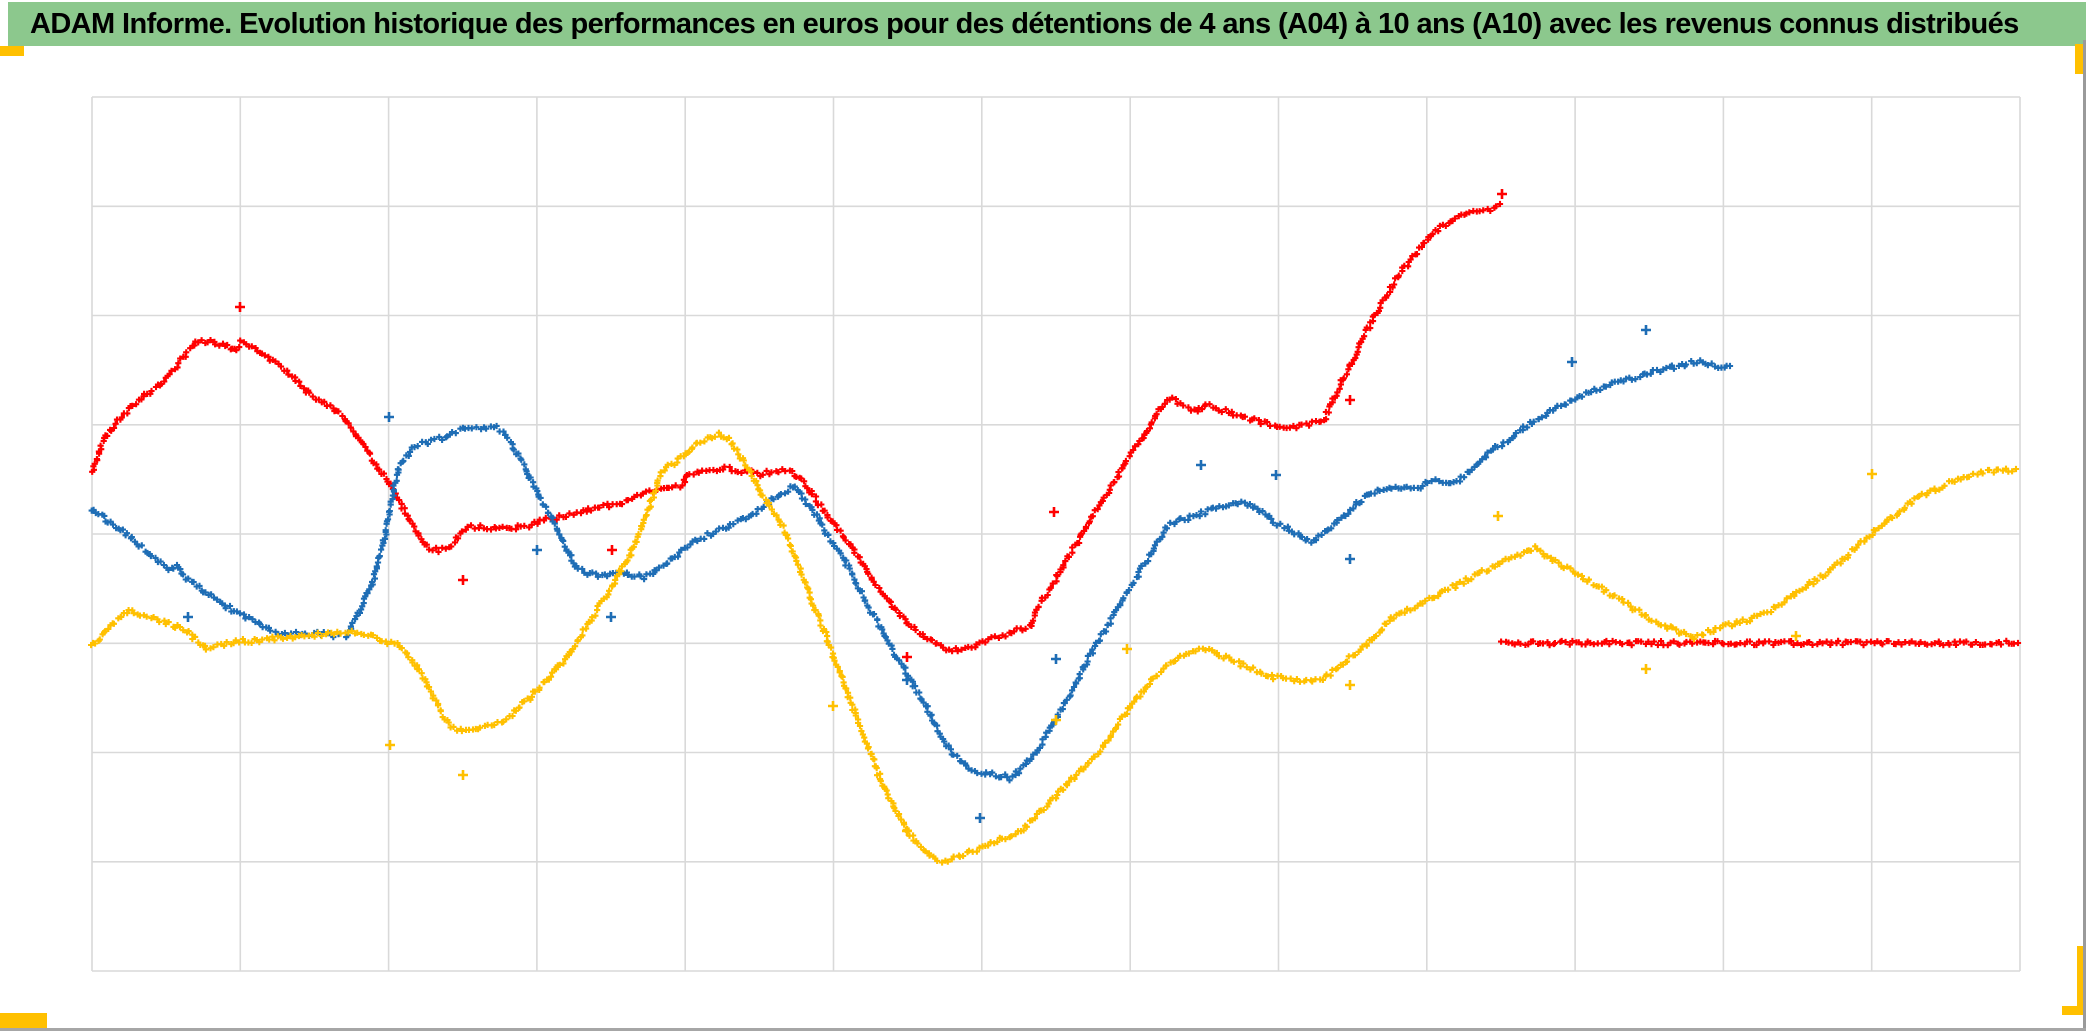 The height and width of the screenshot is (1031, 2086). I want to click on gold-corner-accent-bottom-left, so click(23, 1022).